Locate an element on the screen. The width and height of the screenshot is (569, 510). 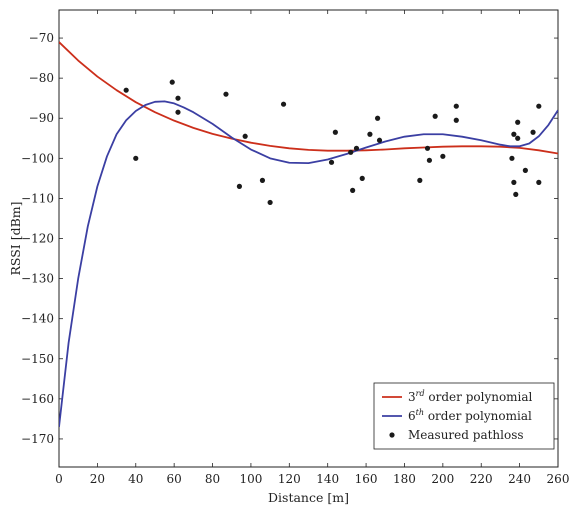
y-tick-label: −150 is located at coordinates (37, 359).